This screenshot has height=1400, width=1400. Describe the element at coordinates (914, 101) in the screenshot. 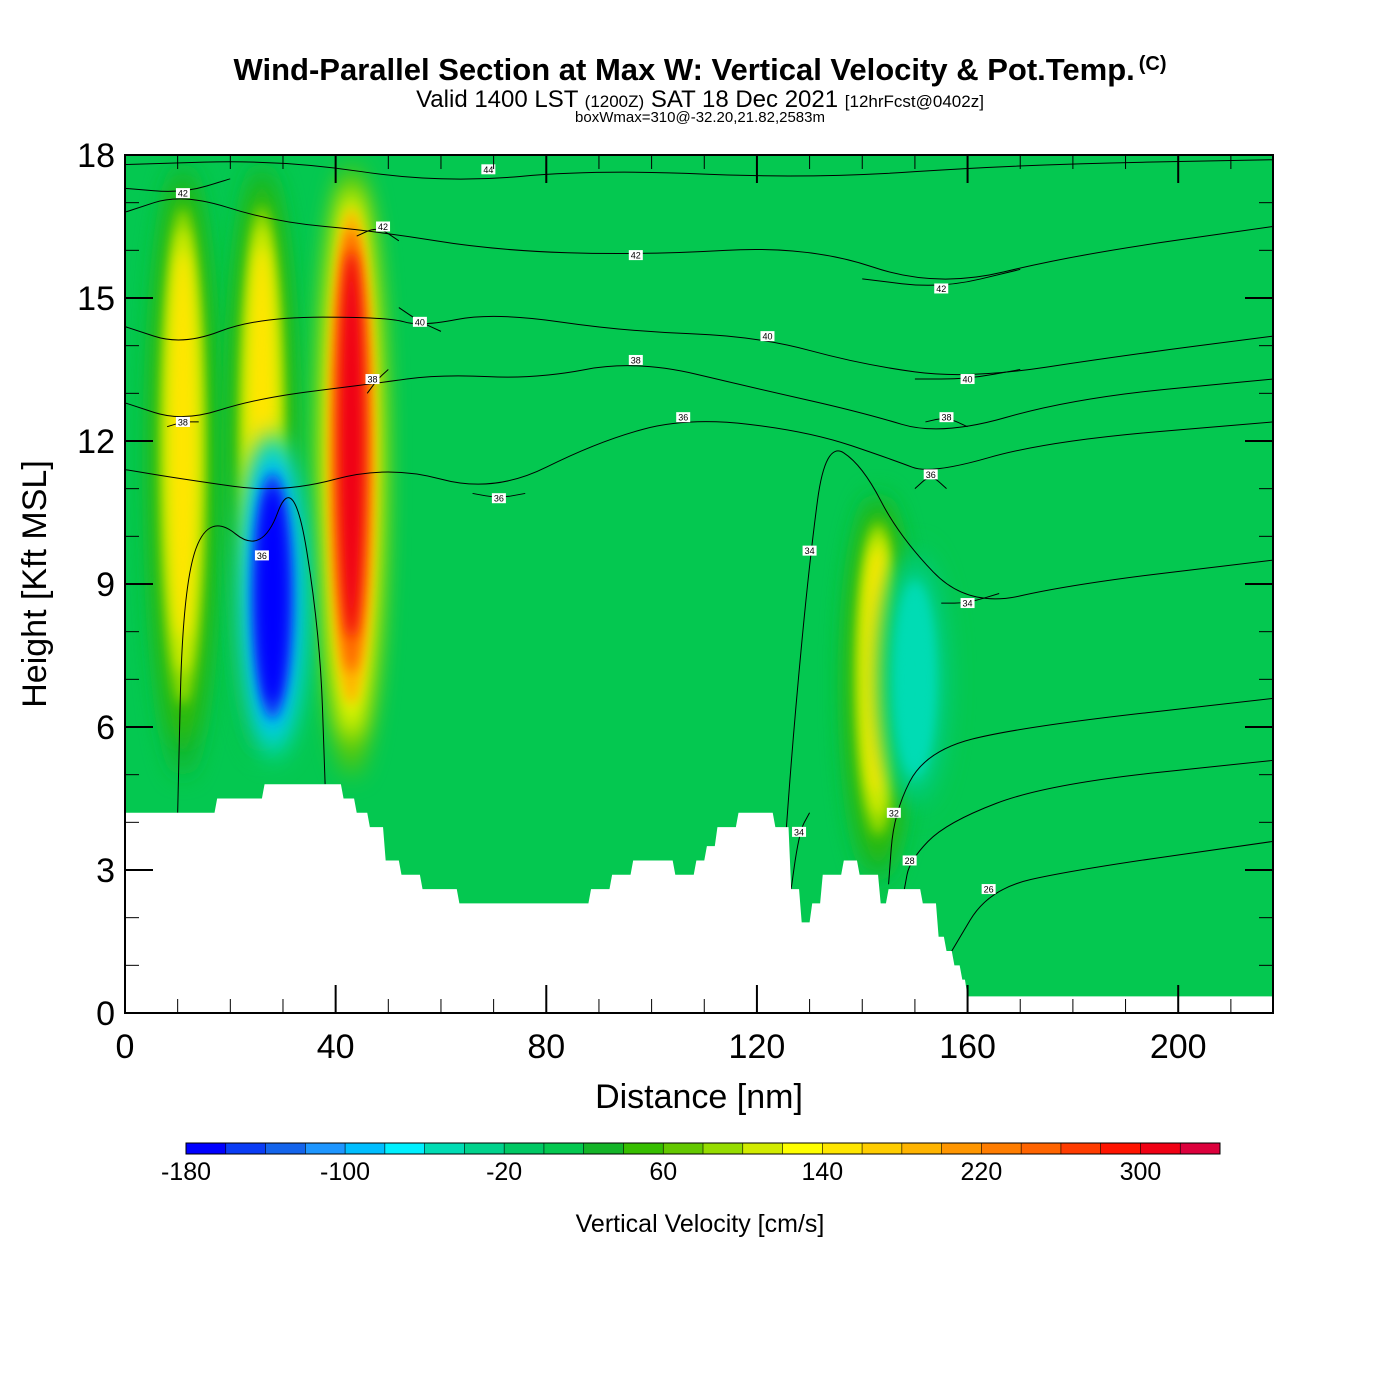

I see `forecast-info: [12hrFcst@0402z]` at that location.